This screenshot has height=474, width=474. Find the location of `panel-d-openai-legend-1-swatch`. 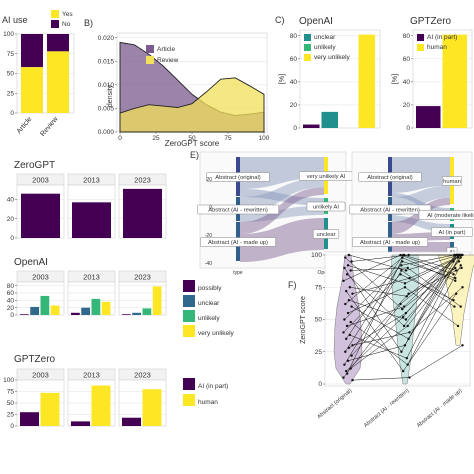

panel-d-openai-legend-1-swatch is located at coordinates (189, 301).